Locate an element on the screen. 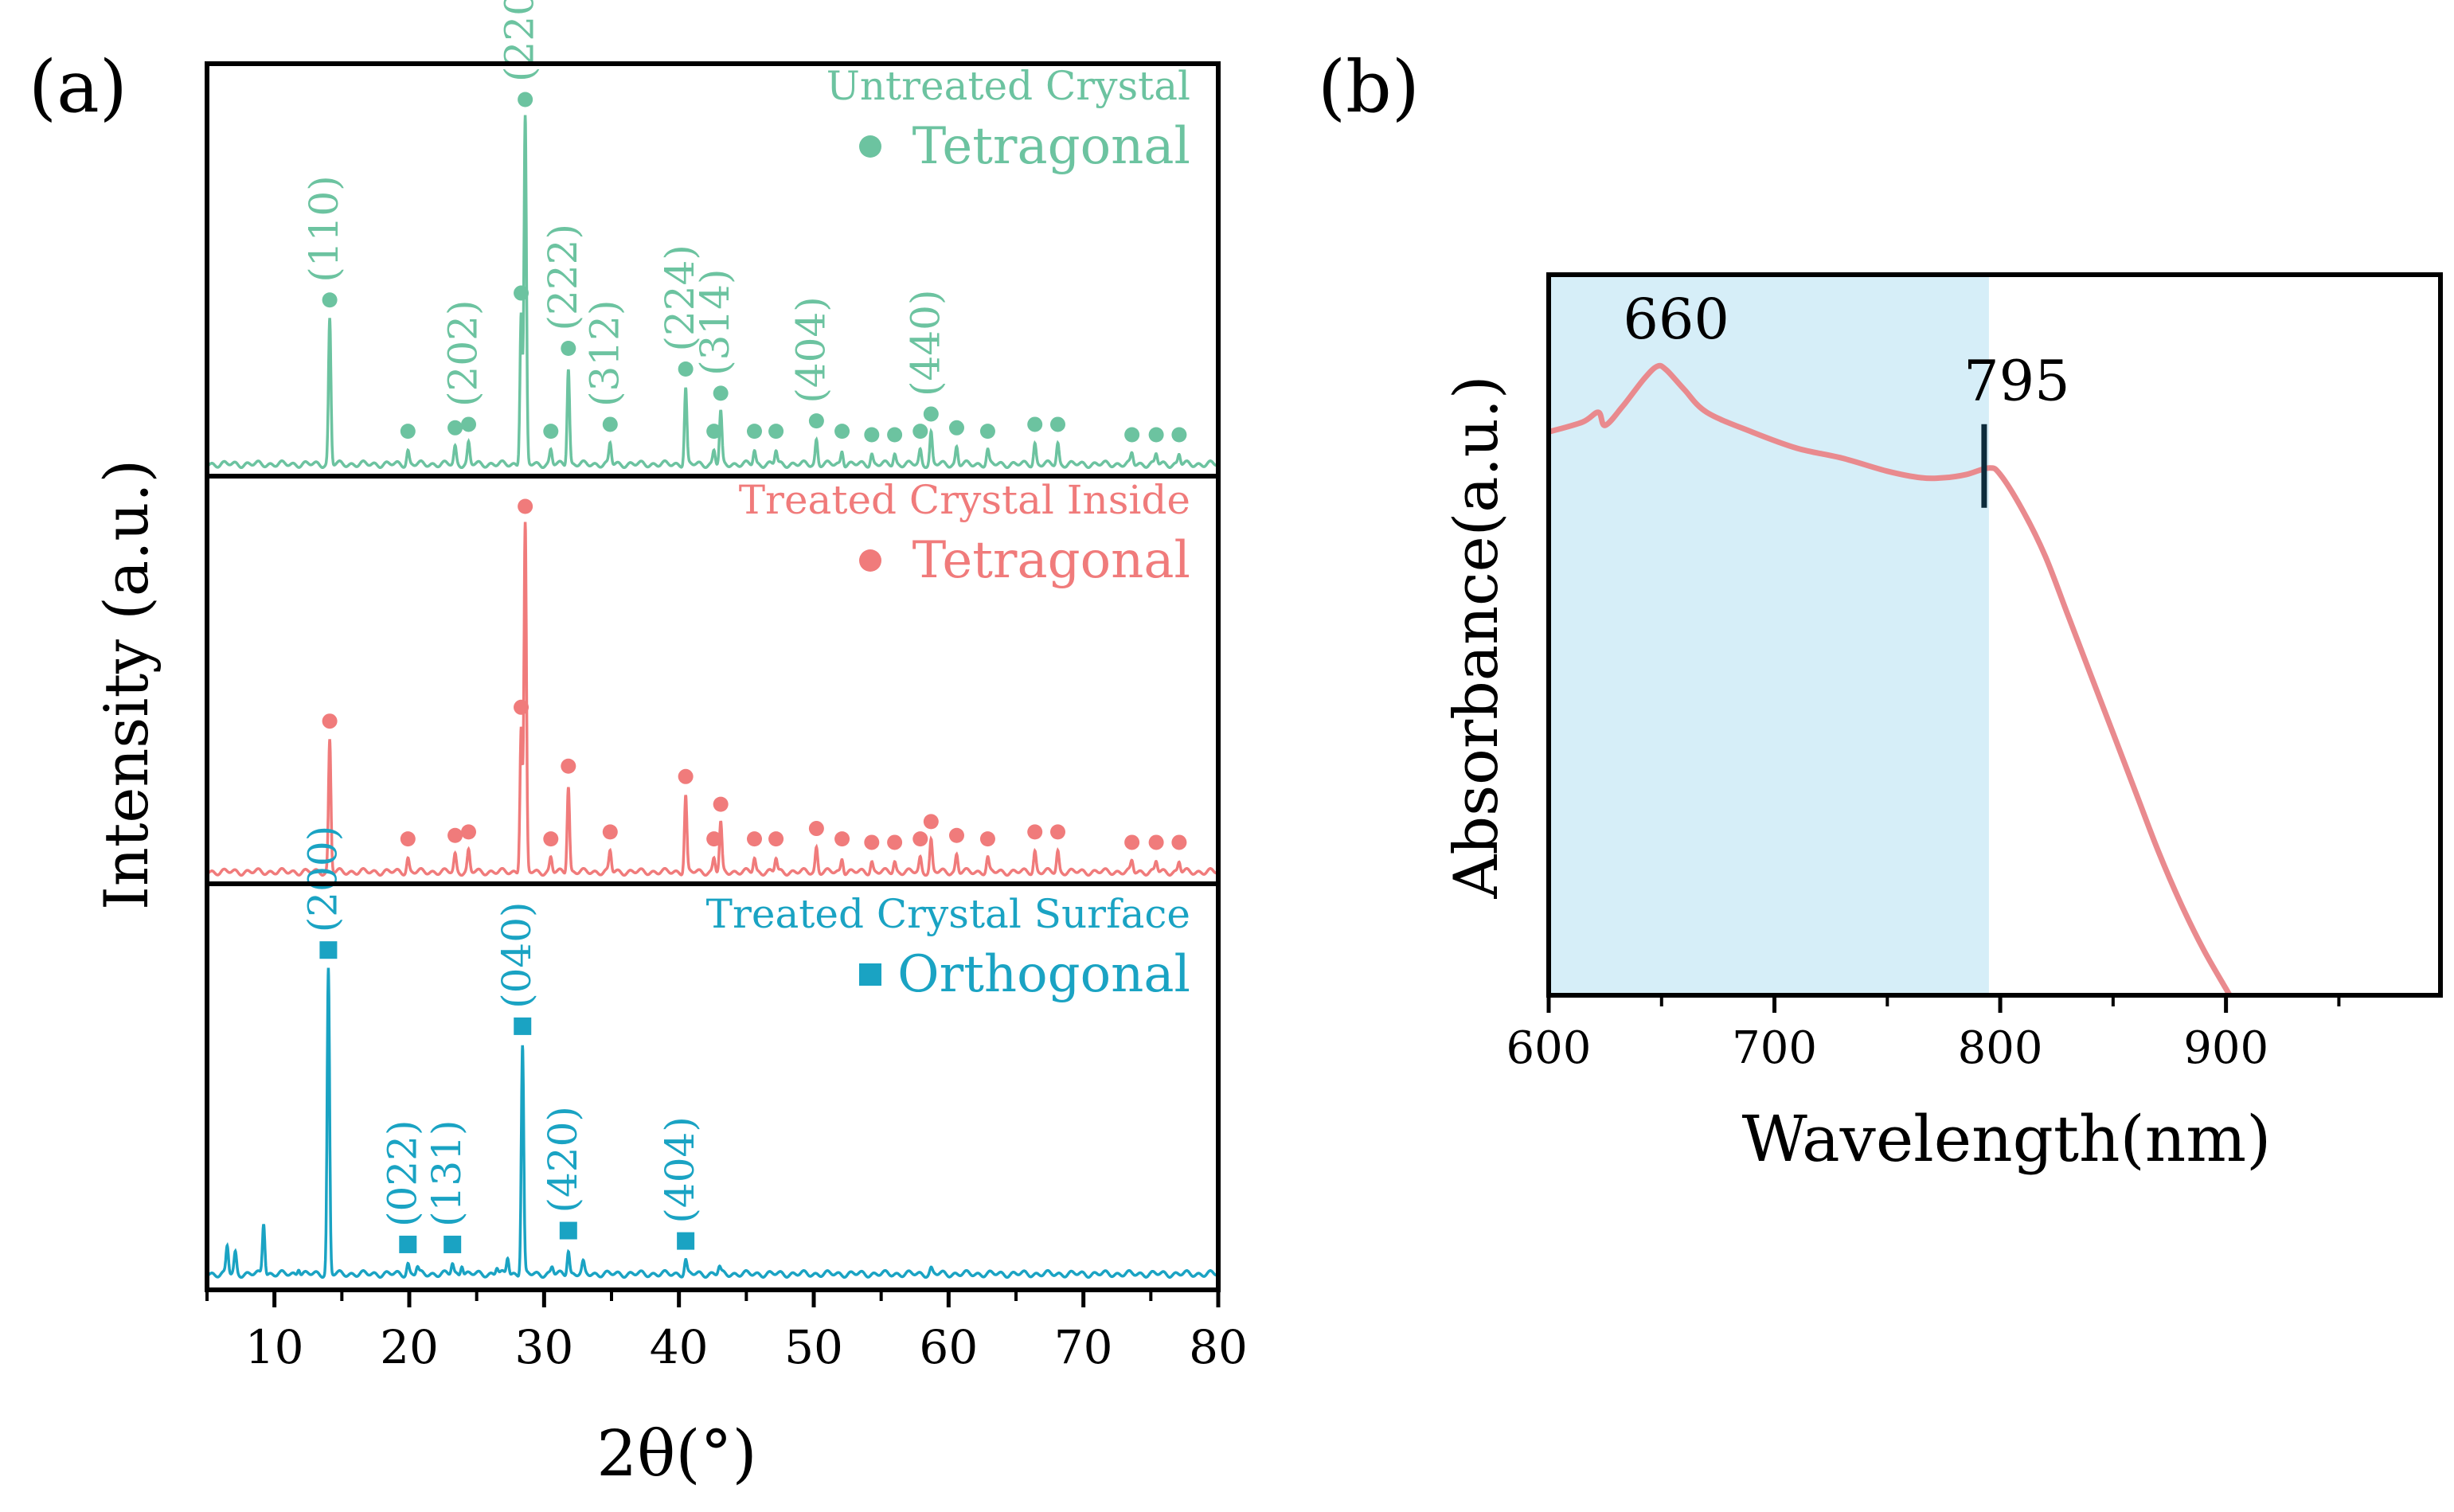  x-tick-label: 30 is located at coordinates (543, 1347).